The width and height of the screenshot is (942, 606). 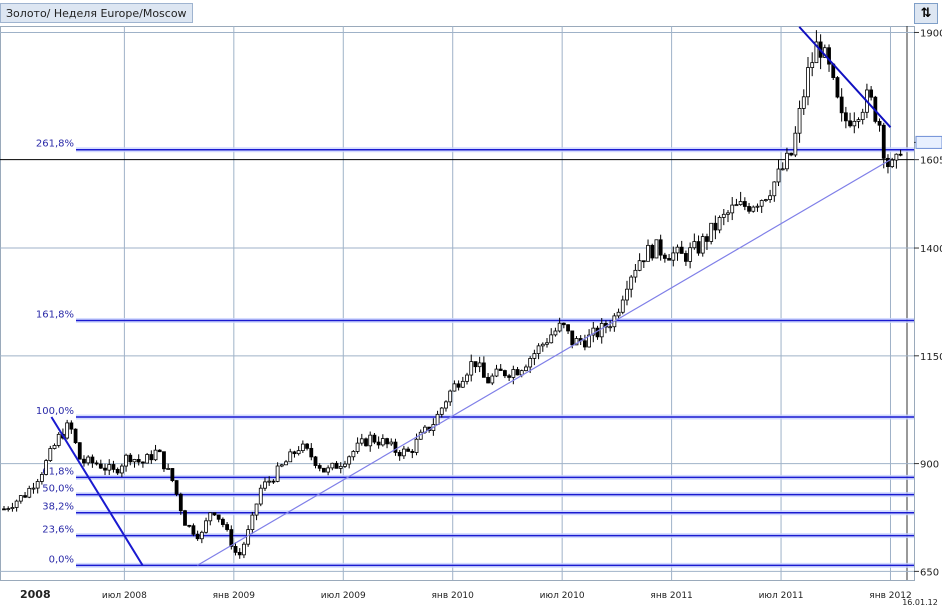 What do you see at coordinates (58, 489) in the screenshot?
I see `fib-level-label: 50,0%` at bounding box center [58, 489].